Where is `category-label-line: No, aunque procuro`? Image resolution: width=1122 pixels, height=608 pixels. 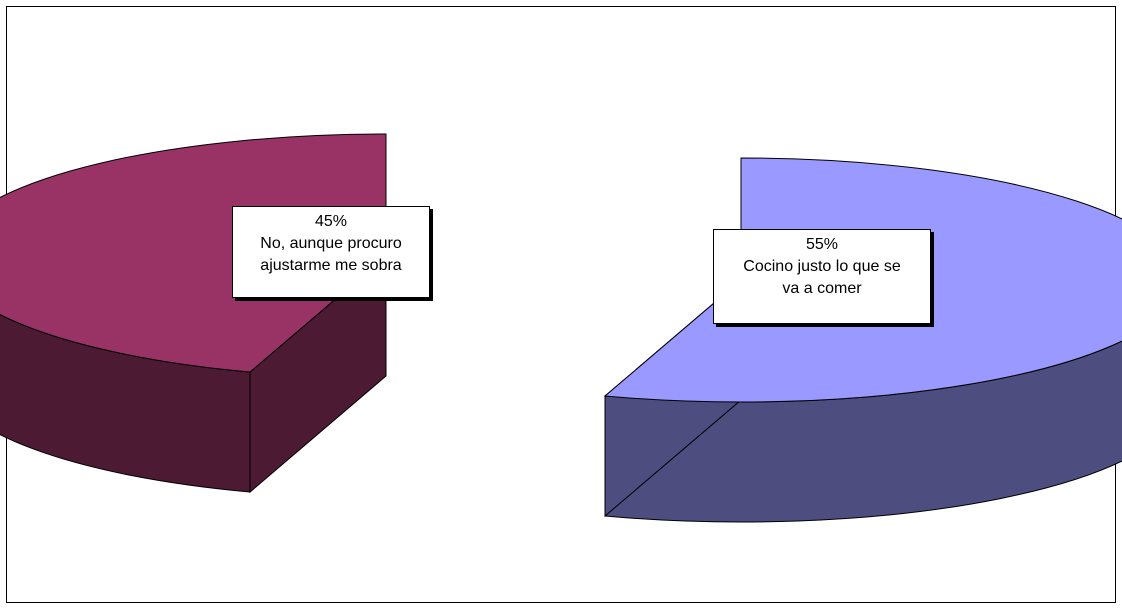
category-label-line: No, aunque procuro is located at coordinates (331, 243).